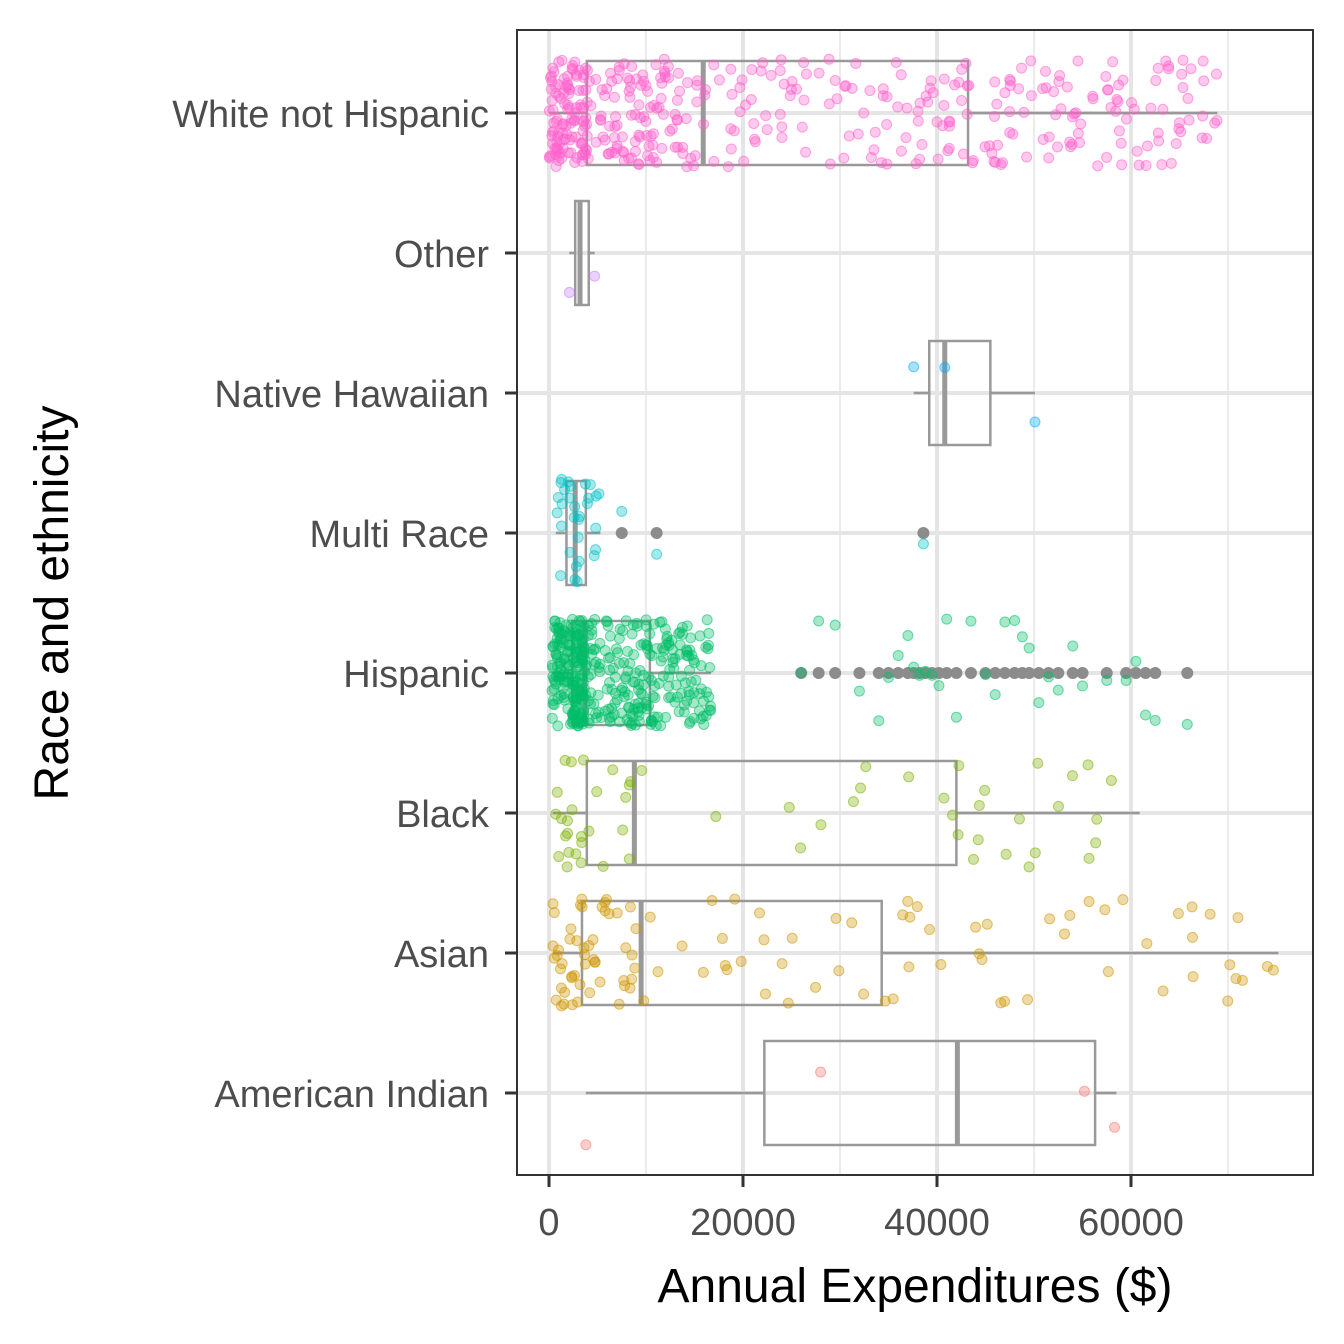  Describe the element at coordinates (52, 603) in the screenshot. I see `y-axis-title: Race and ethnicity` at that location.